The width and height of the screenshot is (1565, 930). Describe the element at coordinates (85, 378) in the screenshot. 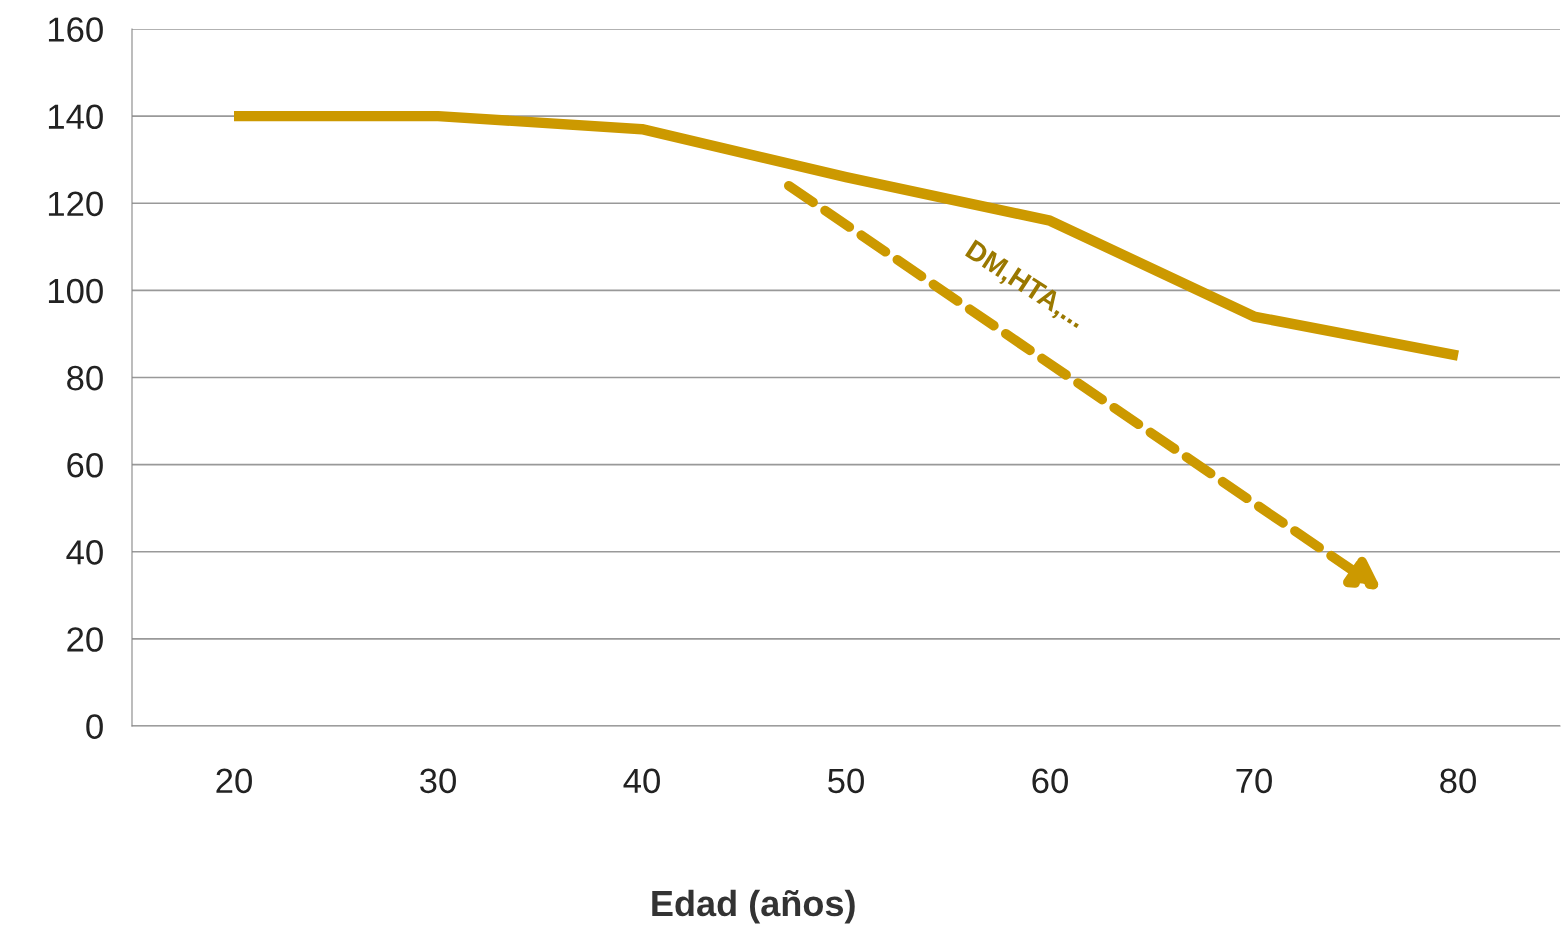

I see `y-tick-label: 80` at that location.